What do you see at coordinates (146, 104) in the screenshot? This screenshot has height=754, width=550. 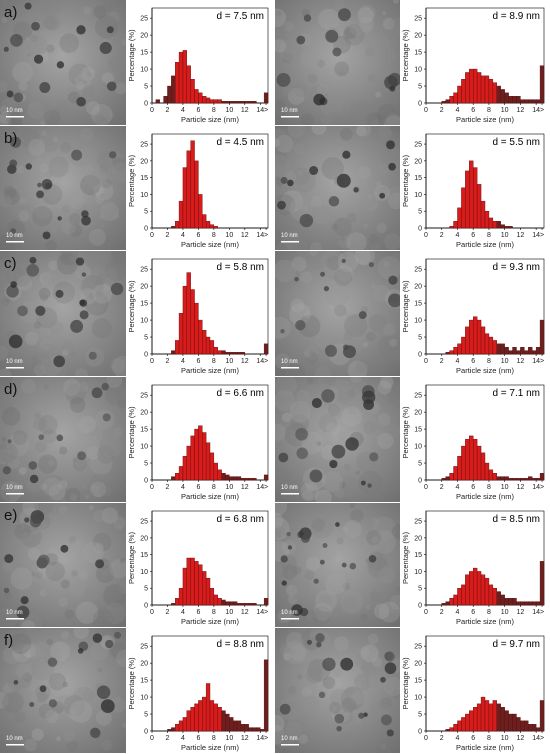 I see `y-tick-label: 0` at bounding box center [146, 104].